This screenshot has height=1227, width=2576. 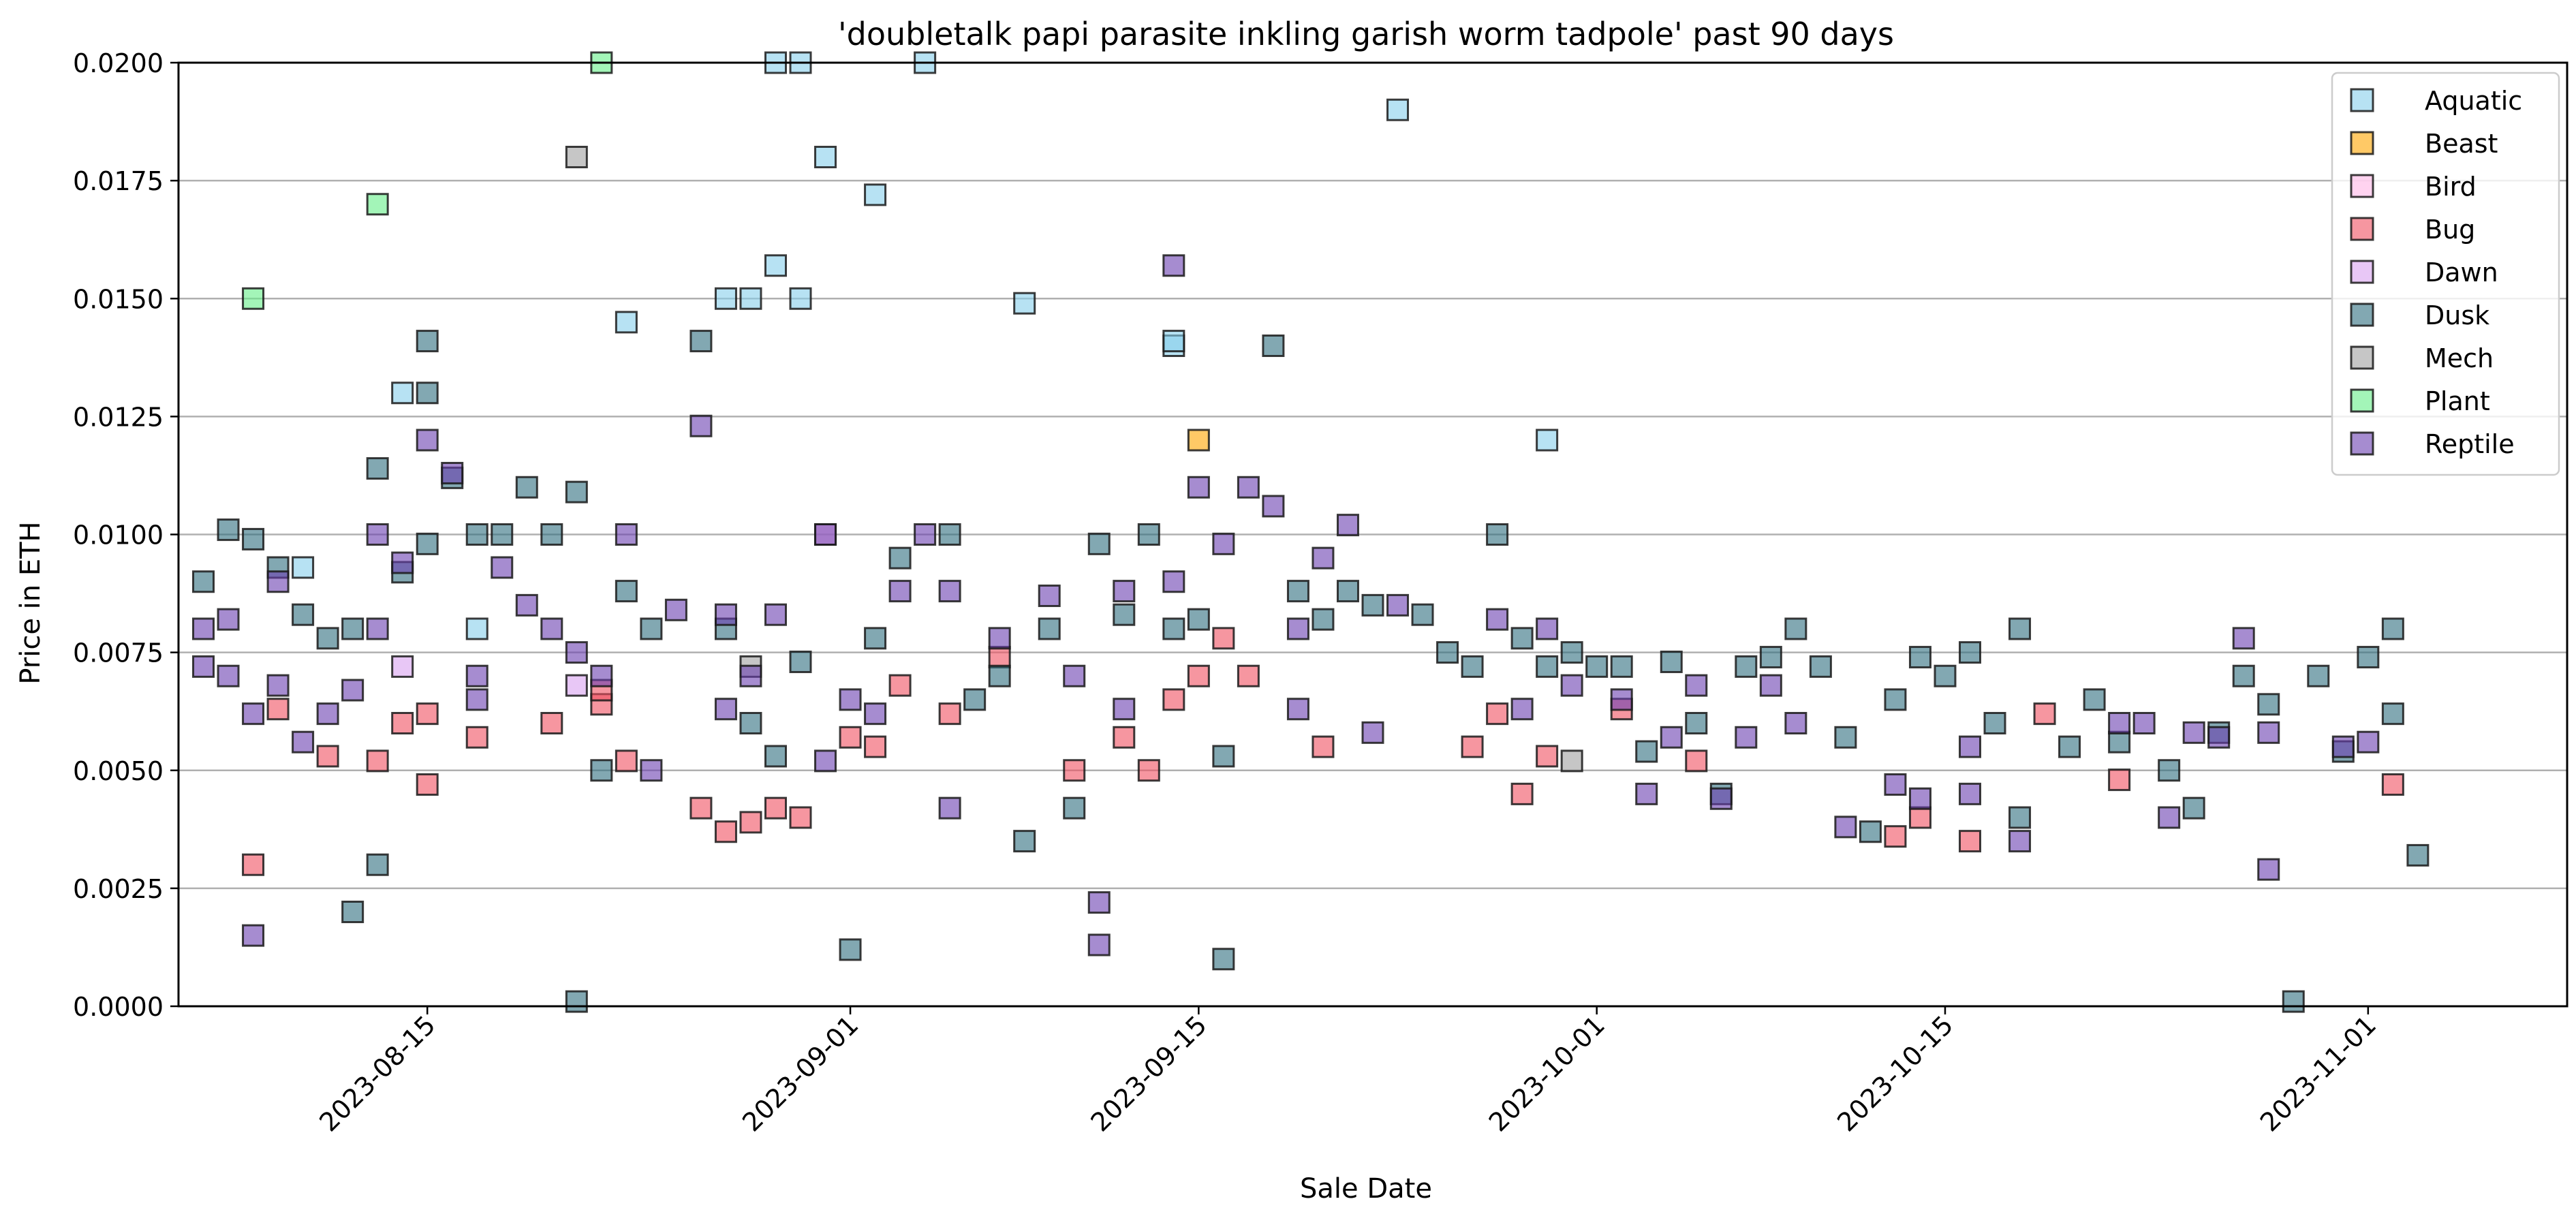 I want to click on legend-frame, so click(x=2445, y=274).